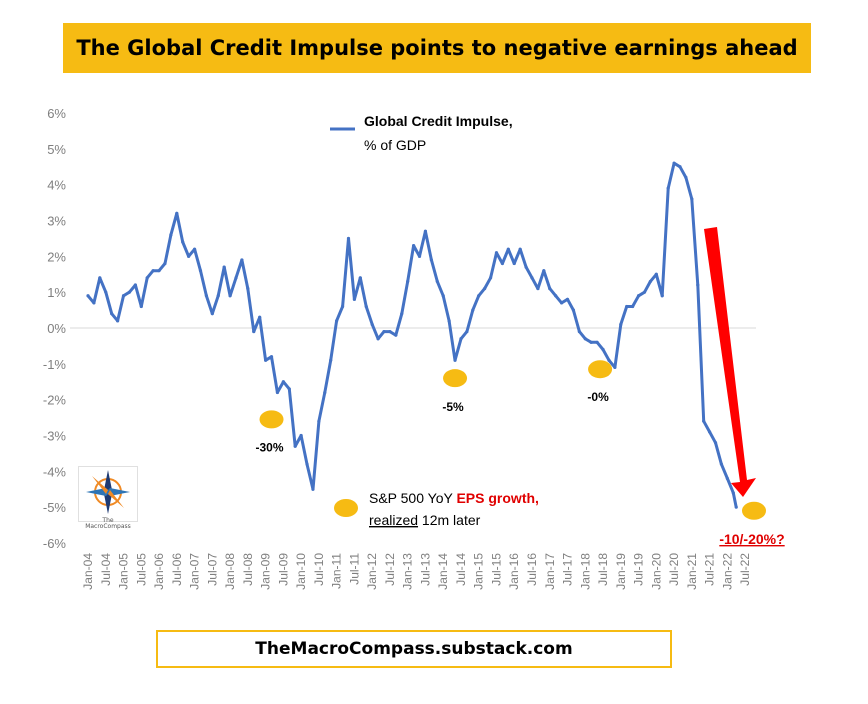 This screenshot has width=868, height=704. What do you see at coordinates (621, 571) in the screenshot?
I see `x-tick-label: Jan-19` at bounding box center [621, 571].